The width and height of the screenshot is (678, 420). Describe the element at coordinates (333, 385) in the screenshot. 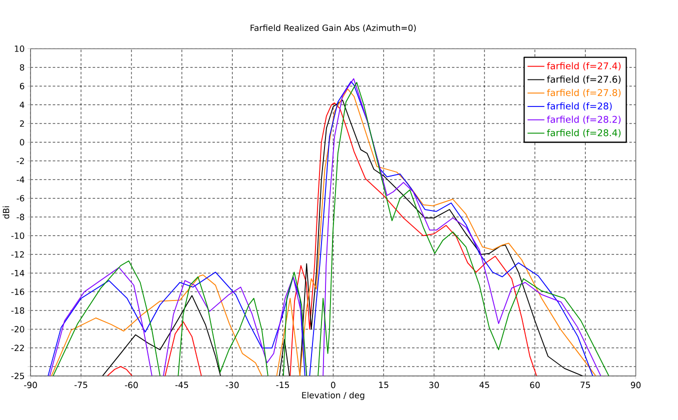

I see `x-tick-label: 0` at that location.